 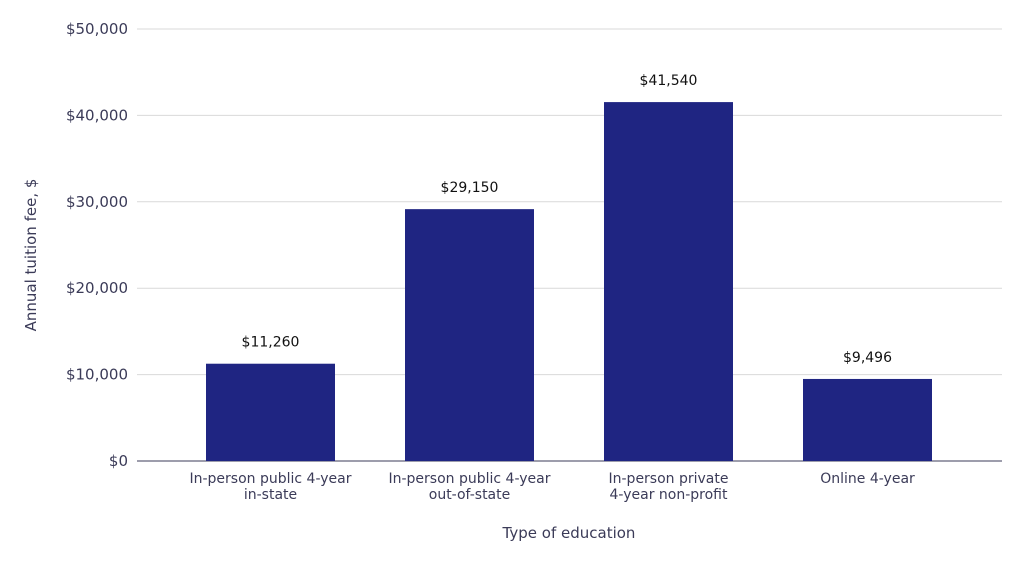 What do you see at coordinates (669, 495) in the screenshot?
I see `x-tick-label: 4-year non-profit` at bounding box center [669, 495].